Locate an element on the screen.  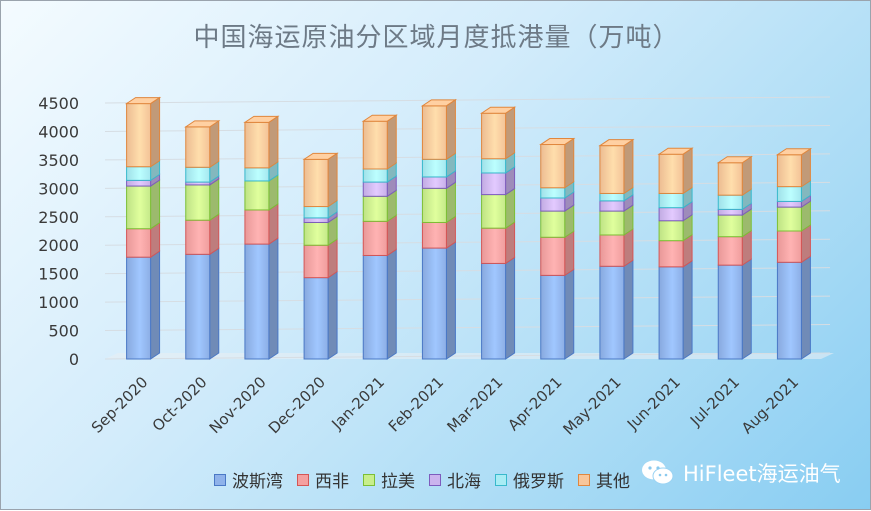
y-tick-label: 2500 is located at coordinates (58, 217).